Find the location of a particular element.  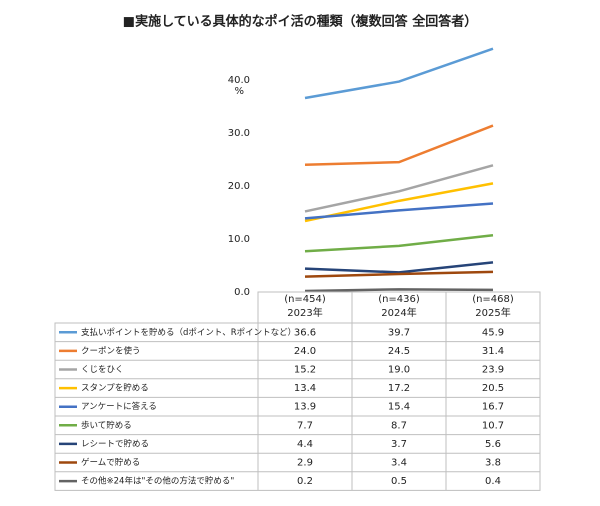

sample-size: (n=436) is located at coordinates (399, 299).